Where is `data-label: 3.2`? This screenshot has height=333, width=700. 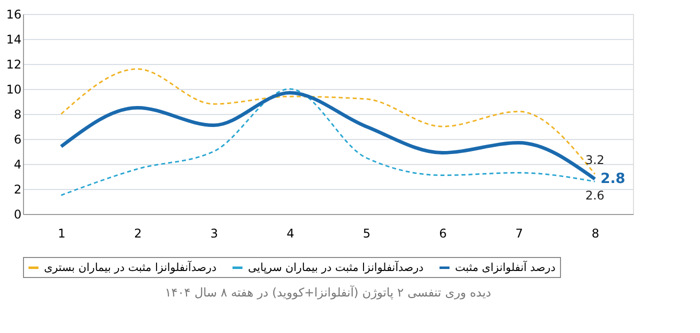 data-label: 3.2 is located at coordinates (594, 160).